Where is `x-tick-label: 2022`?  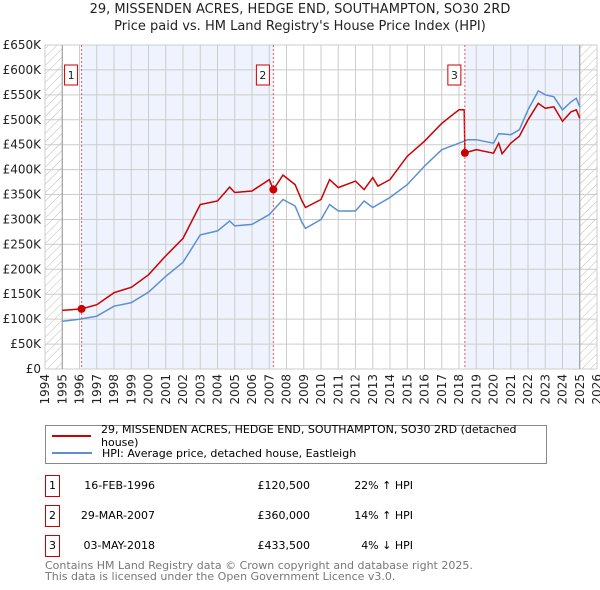
x-tick-label: 2022 is located at coordinates (528, 389).